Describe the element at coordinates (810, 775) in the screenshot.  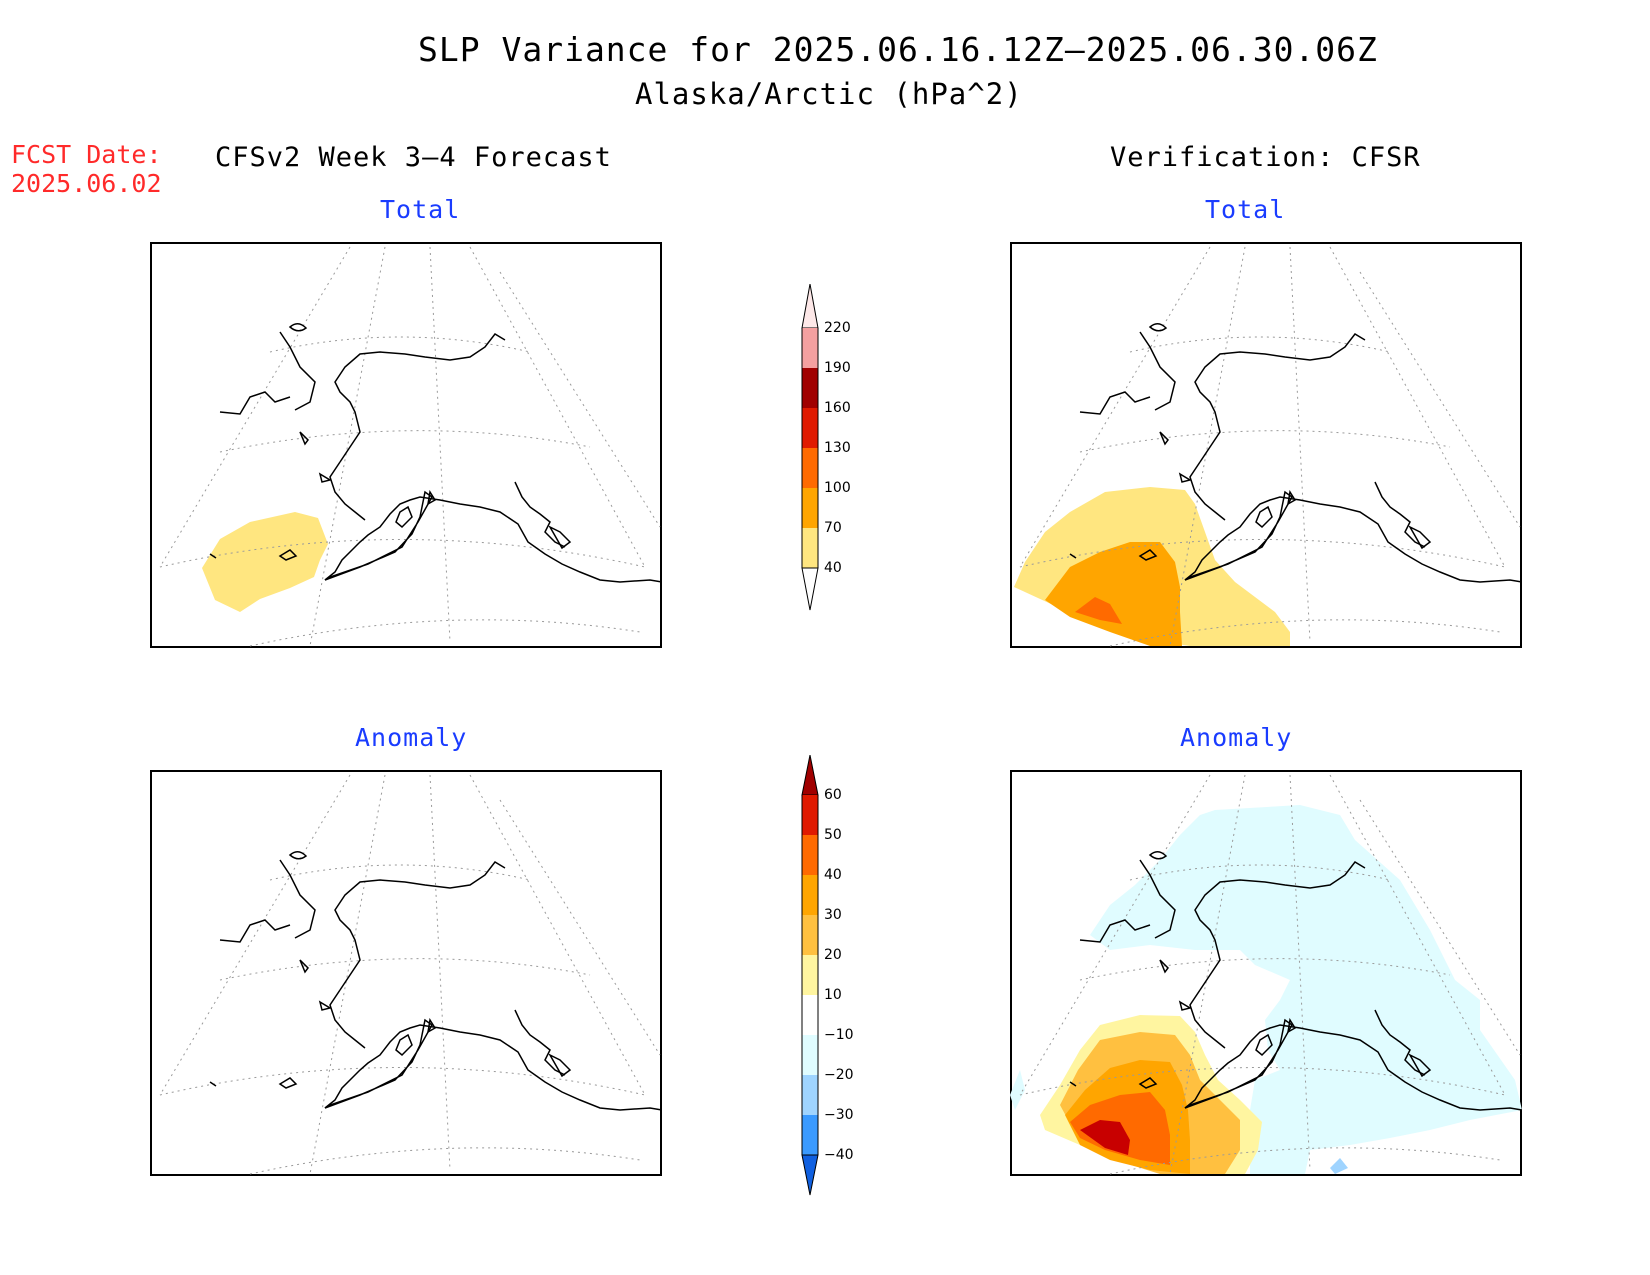
I see `colorbar-anomaly-top-triangle` at that location.